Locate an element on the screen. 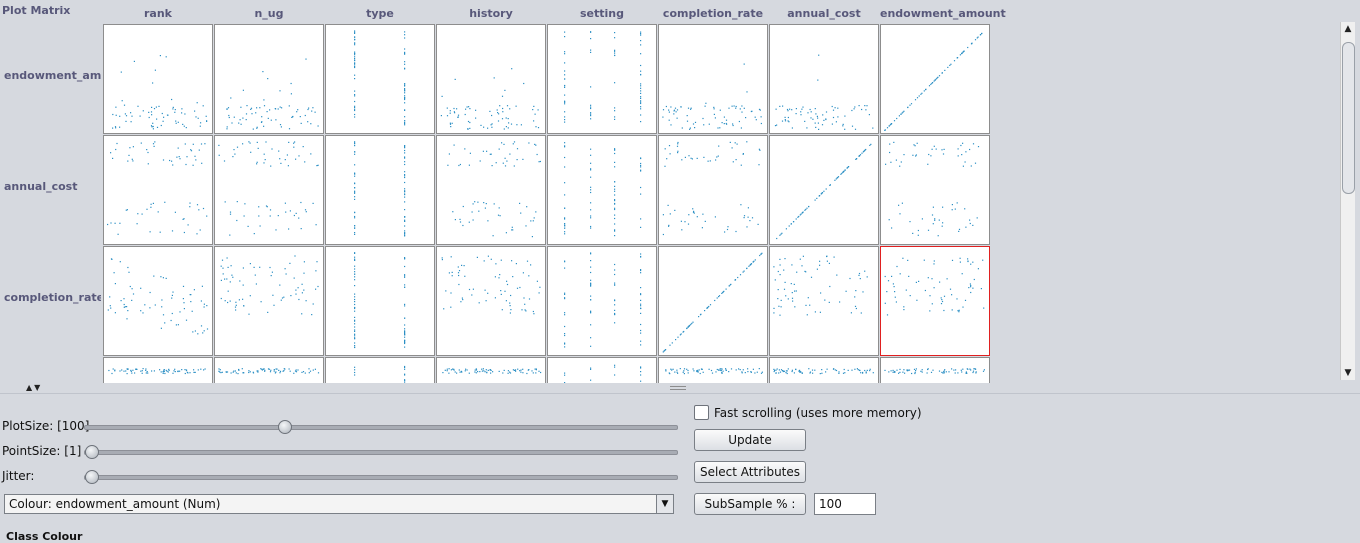 This screenshot has height=543, width=1360. divider-grip-icon is located at coordinates (678, 388).